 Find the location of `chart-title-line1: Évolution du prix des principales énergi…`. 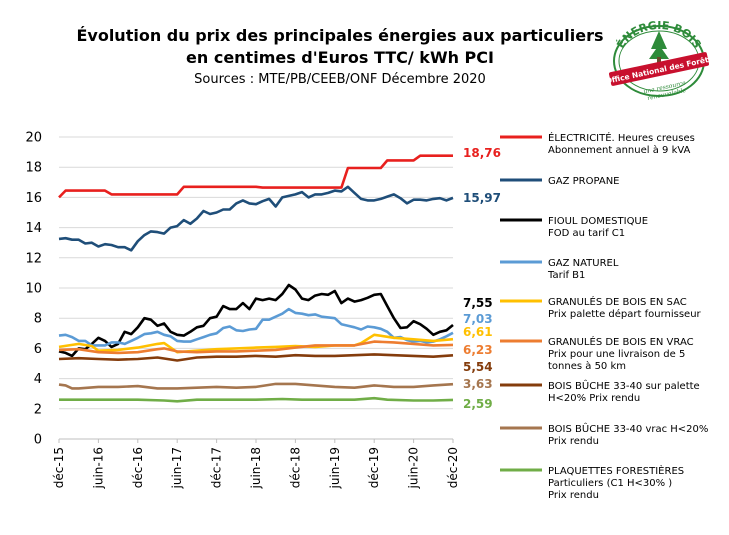

chart-title-line1: Évolution du prix des principales énergi… is located at coordinates (340, 35).